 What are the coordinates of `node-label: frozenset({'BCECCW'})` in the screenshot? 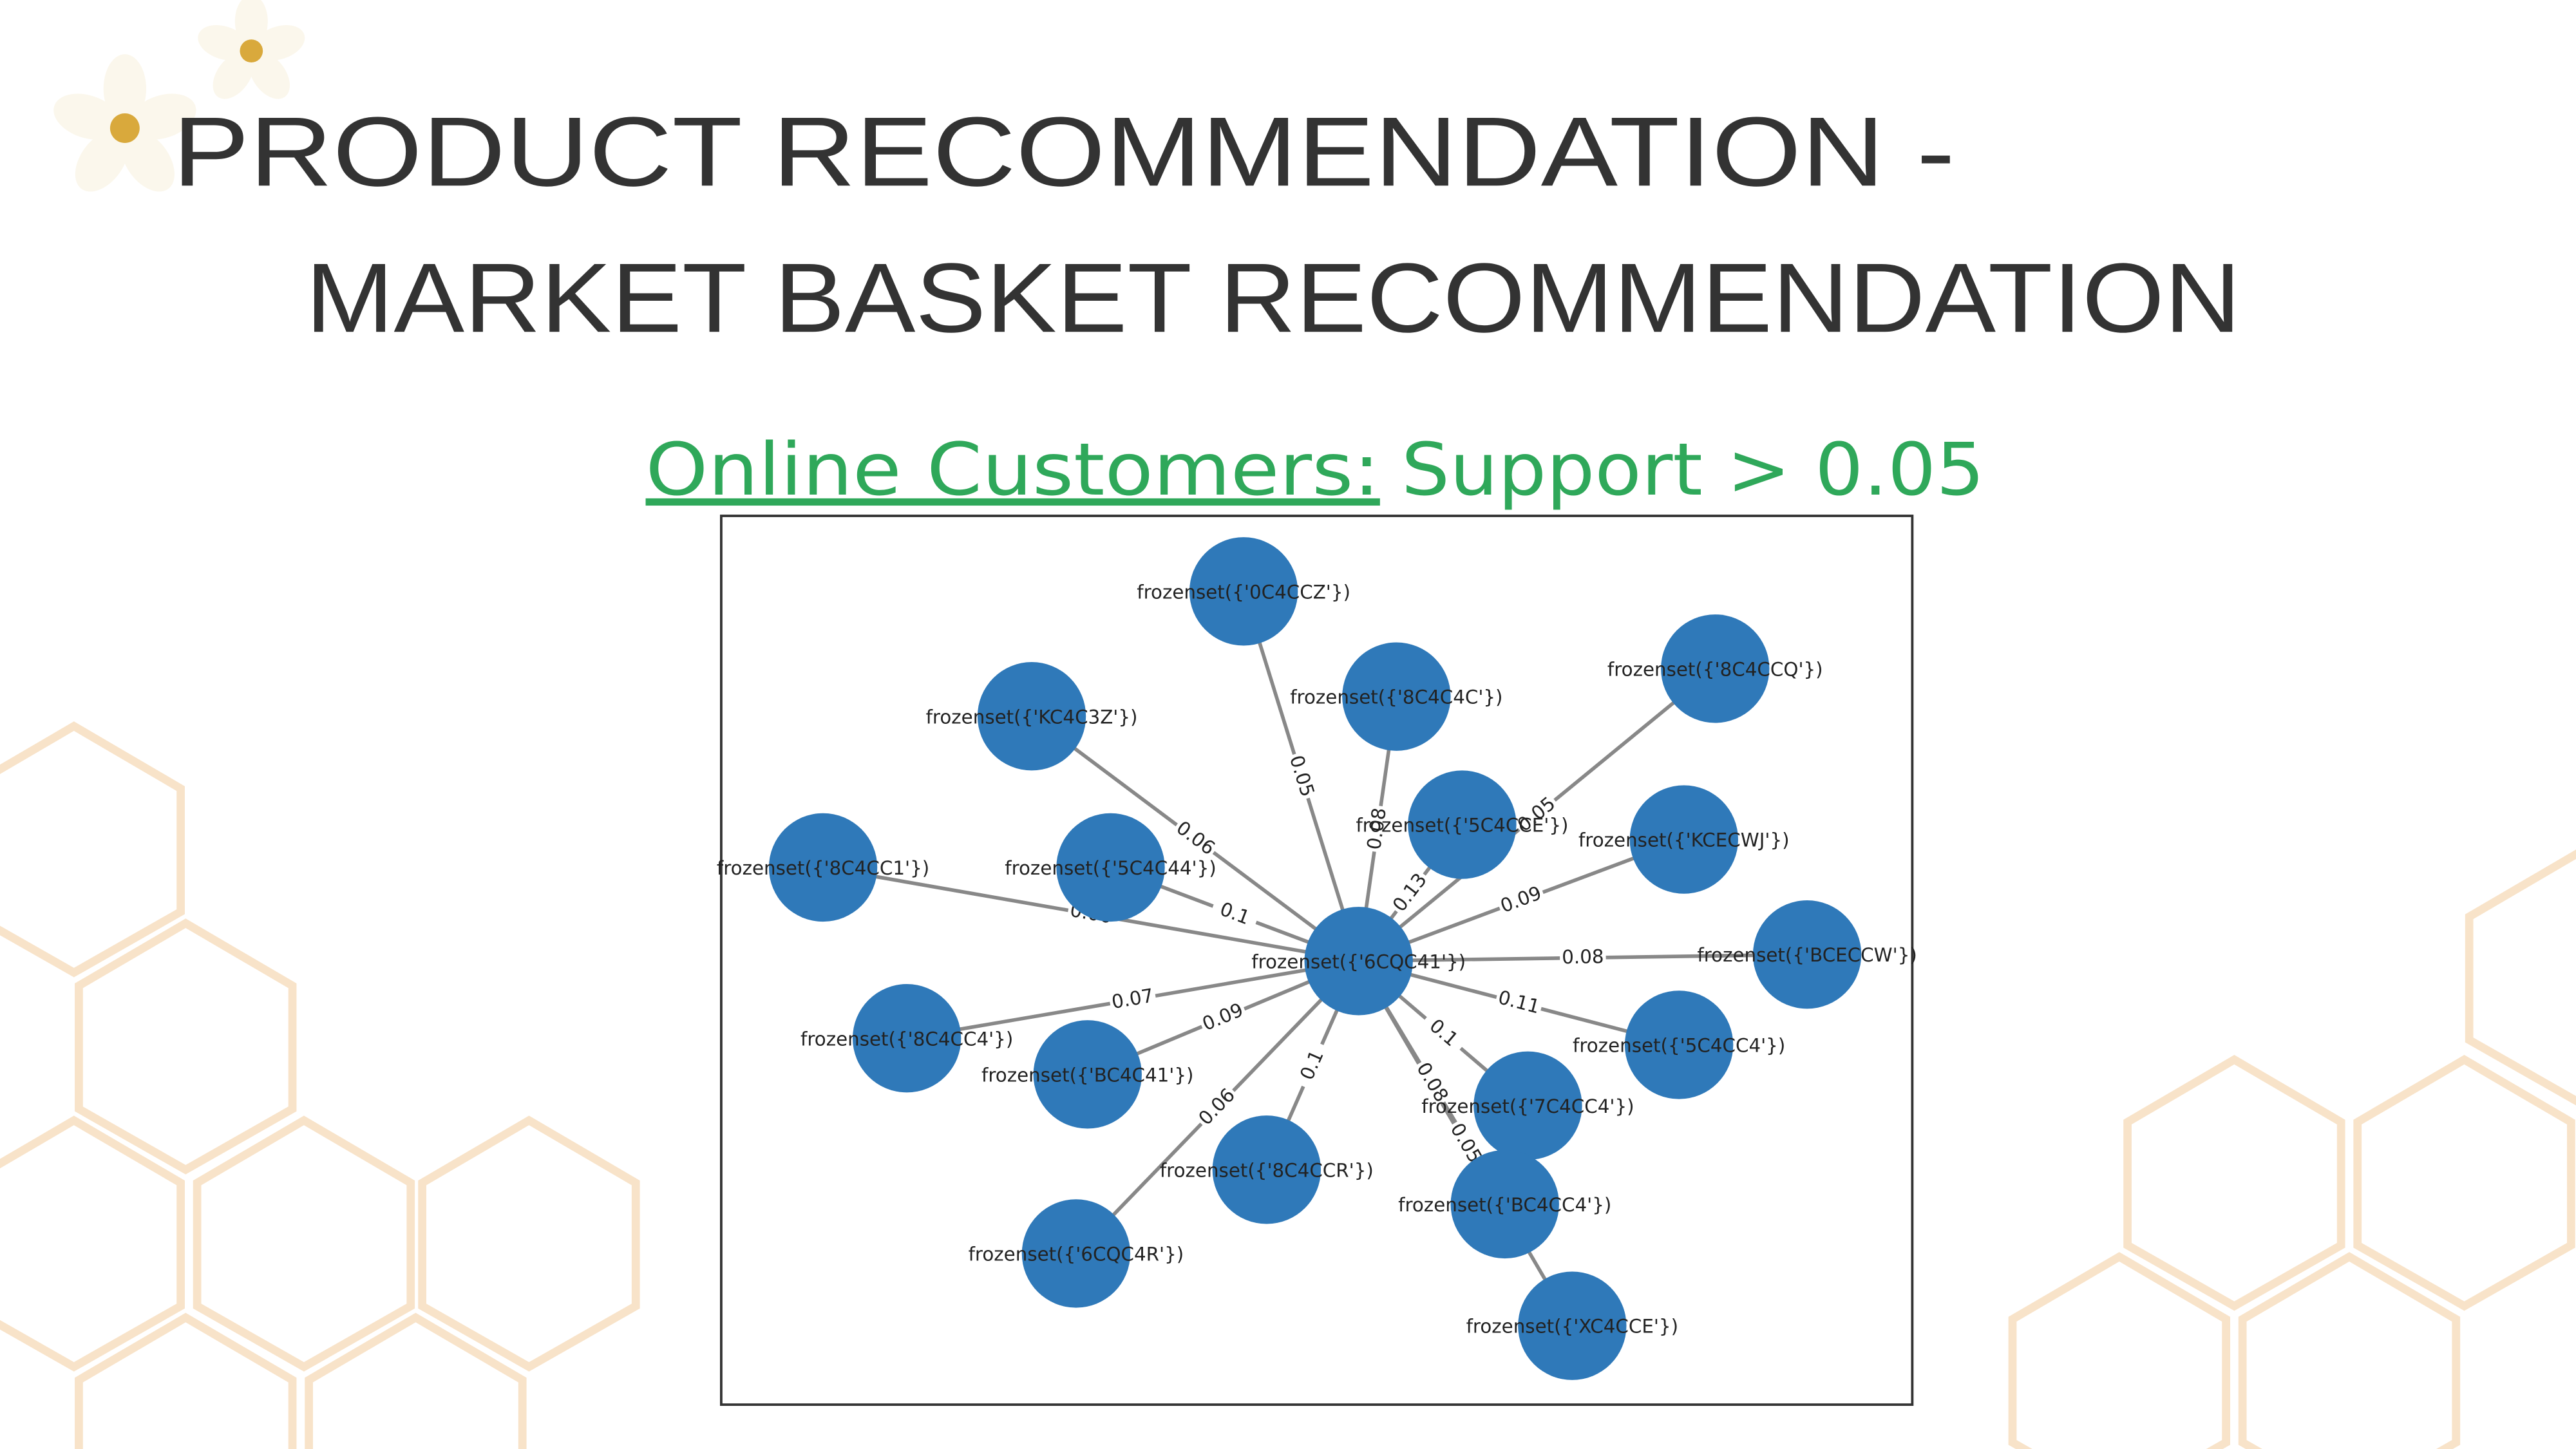 It's located at (1807, 955).